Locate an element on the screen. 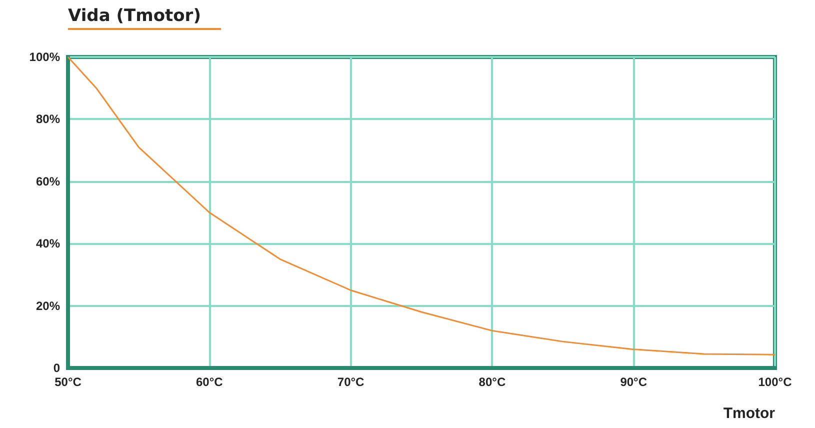 Image resolution: width=815 pixels, height=428 pixels. x-axis-title: Tmotor is located at coordinates (749, 413).